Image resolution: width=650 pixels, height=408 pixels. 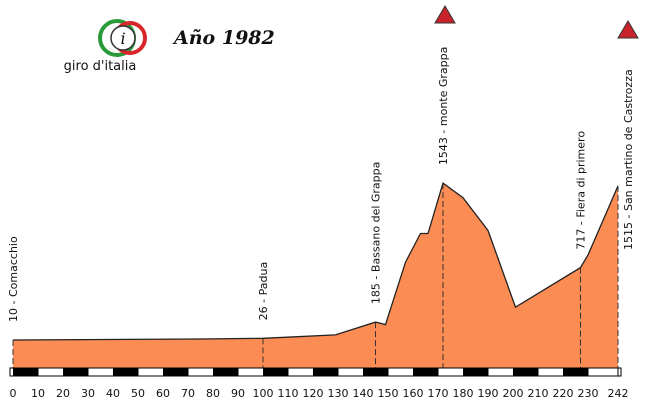 What do you see at coordinates (223, 38) in the screenshot?
I see `chart-title: Año 1982` at bounding box center [223, 38].